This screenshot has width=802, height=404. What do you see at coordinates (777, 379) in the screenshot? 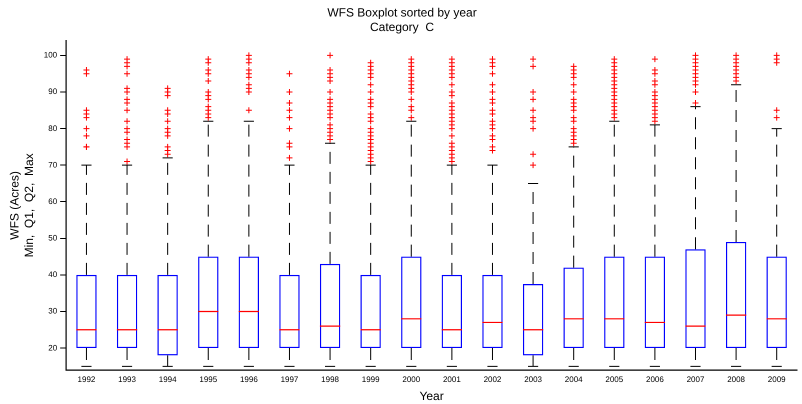
I see `x-tick-label: 2009` at bounding box center [777, 379].